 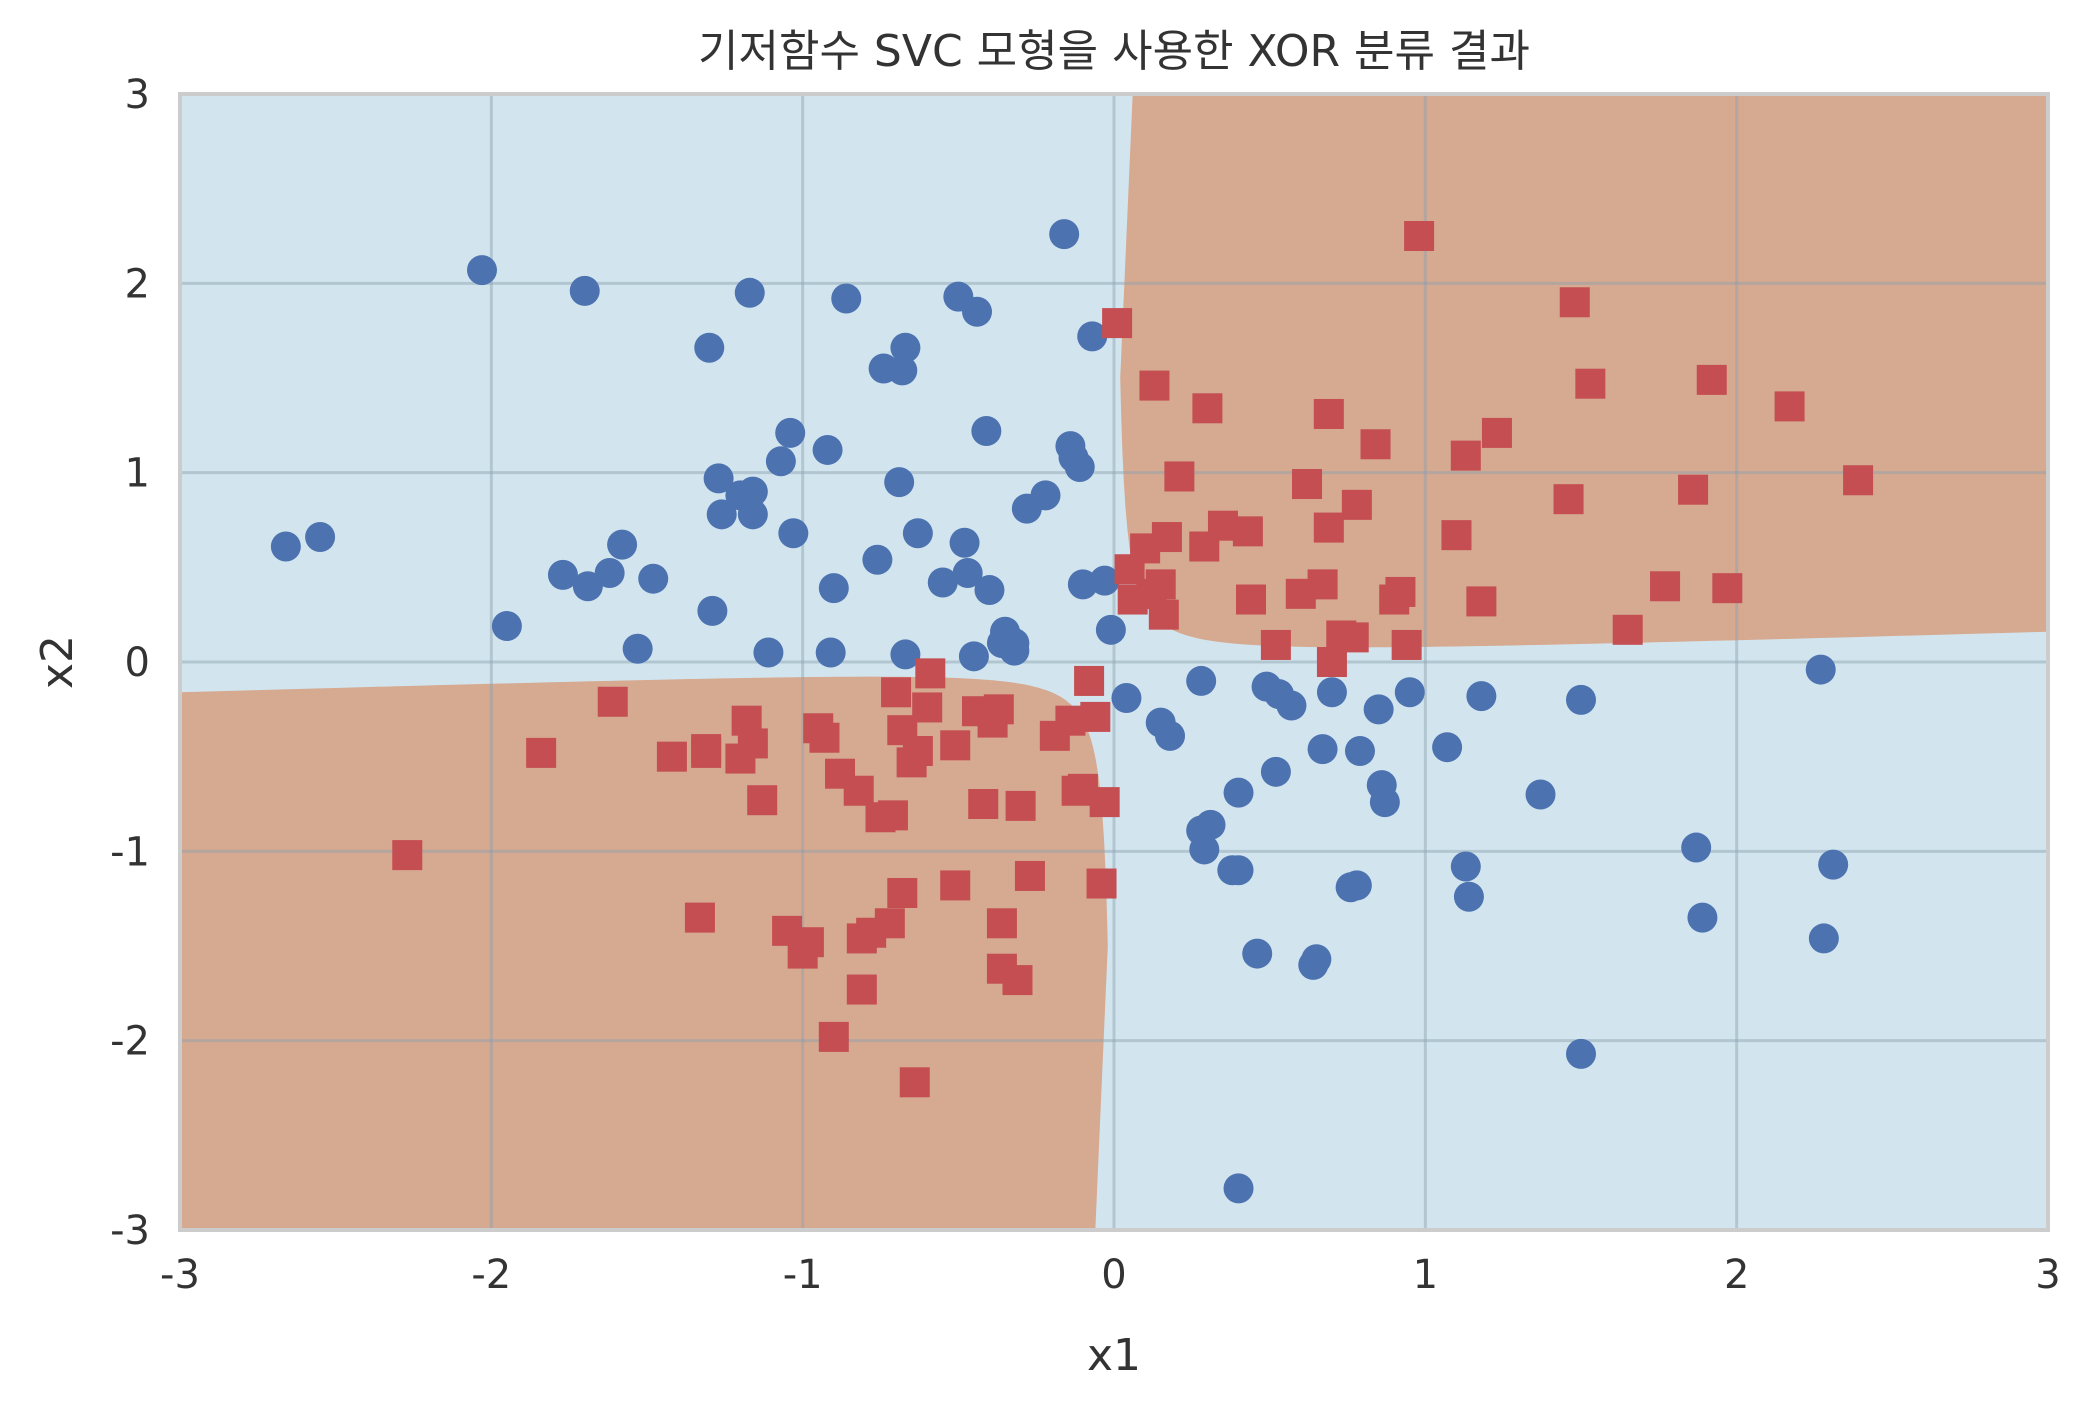 I want to click on x-axis-label: x1, so click(x=1114, y=1355).